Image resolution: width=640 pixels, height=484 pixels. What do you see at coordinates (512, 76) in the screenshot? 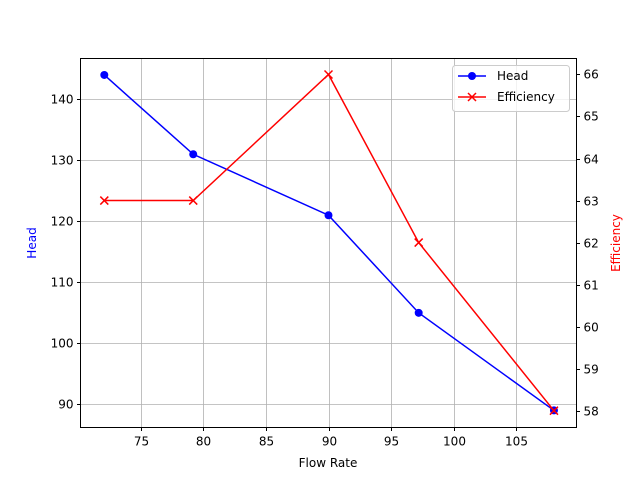
I see `legend-head-label: Head` at bounding box center [512, 76].